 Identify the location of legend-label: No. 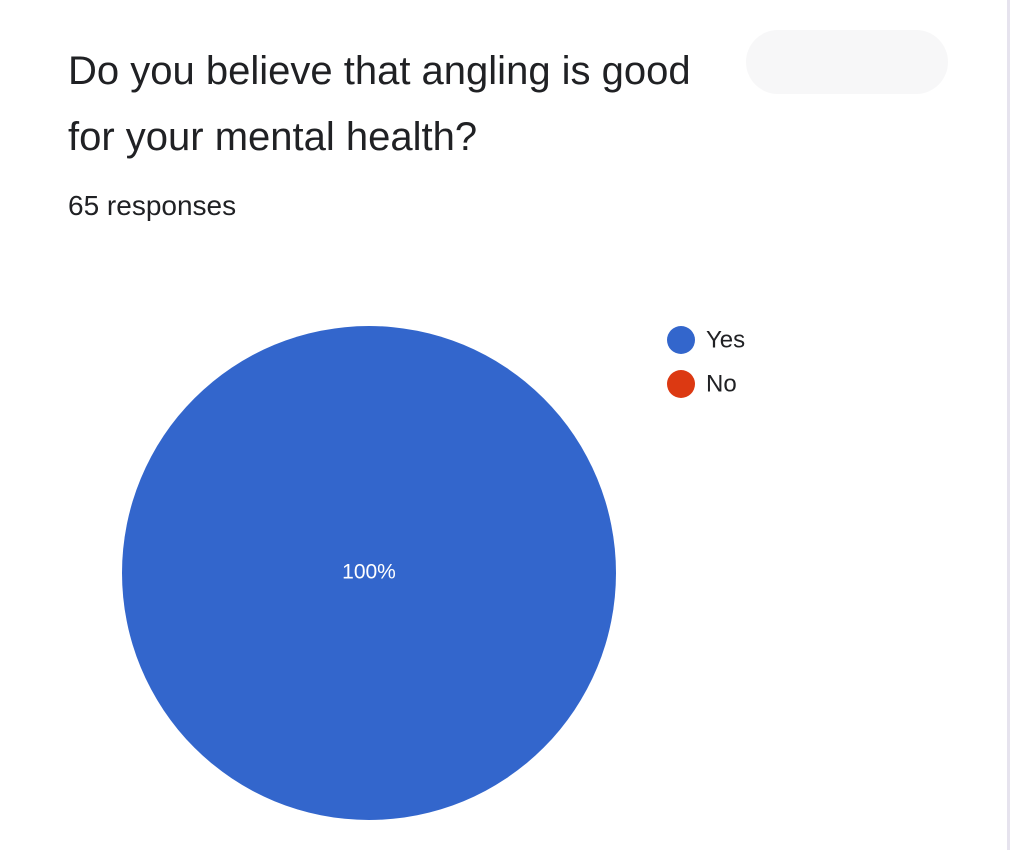
(721, 383).